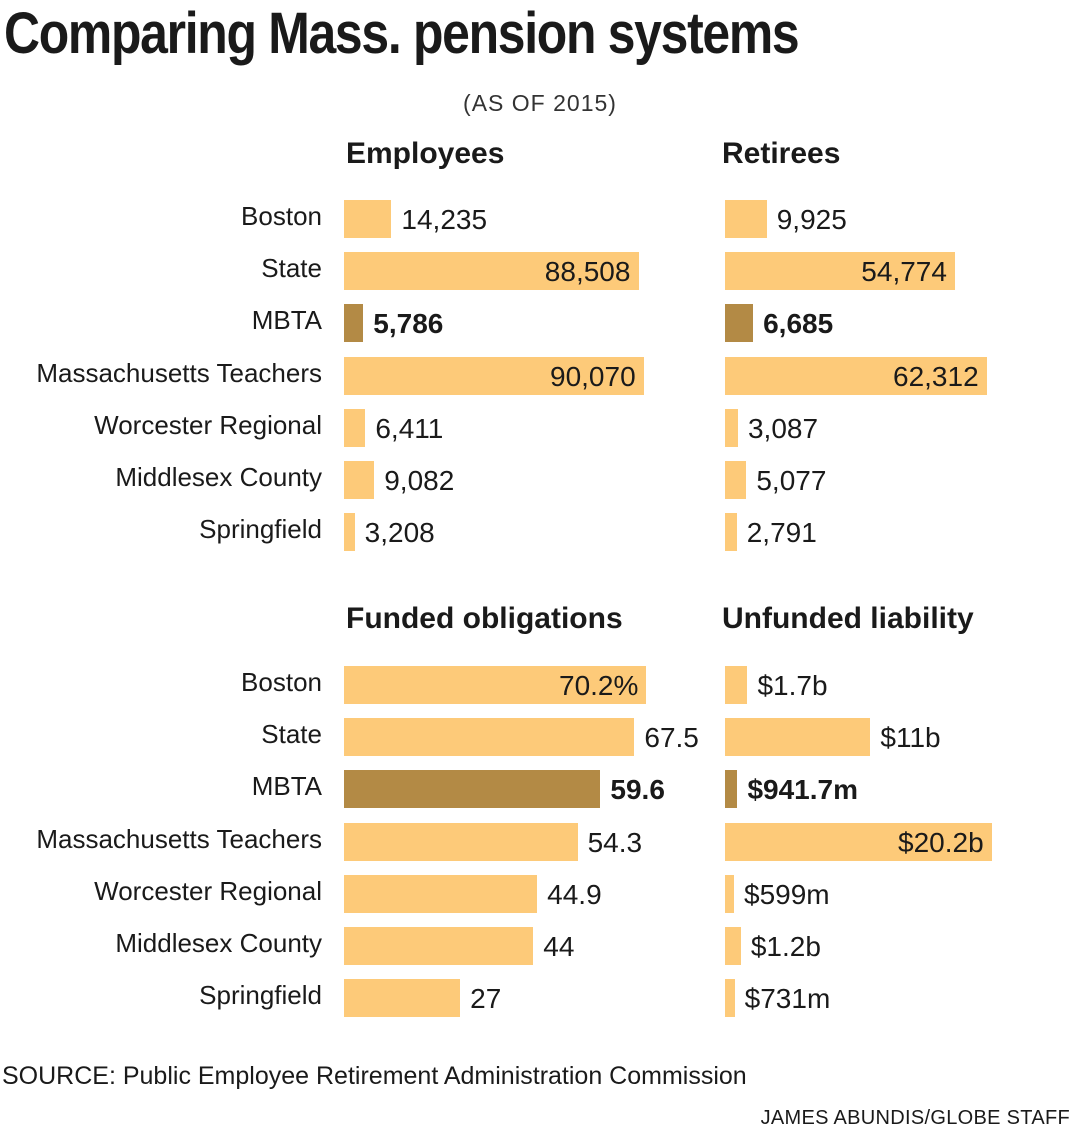 This screenshot has height=1137, width=1080. Describe the element at coordinates (368, 219) in the screenshot. I see `employees-bar-boston` at that location.